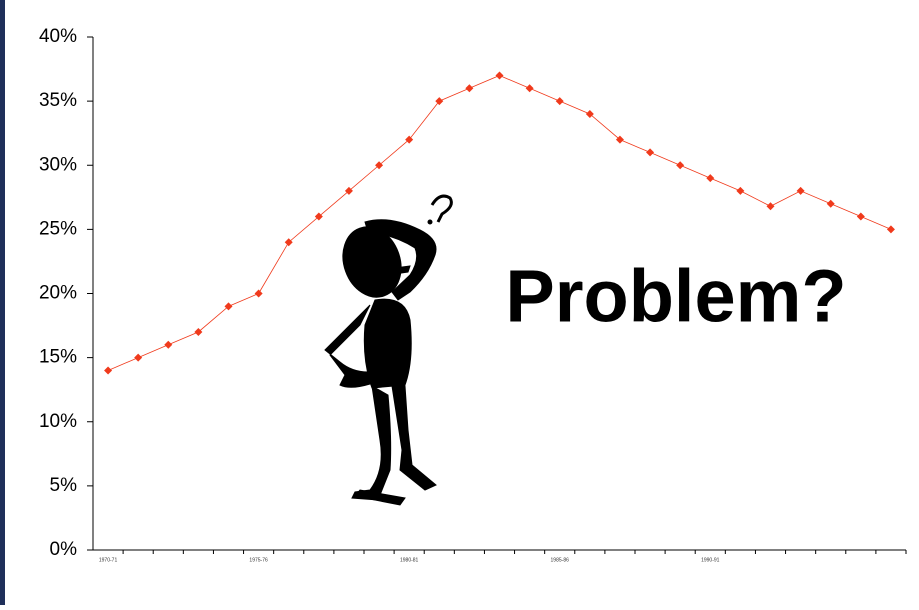 The image size is (919, 610). What do you see at coordinates (371, 443) in the screenshot?
I see `figure-leg-left` at bounding box center [371, 443].